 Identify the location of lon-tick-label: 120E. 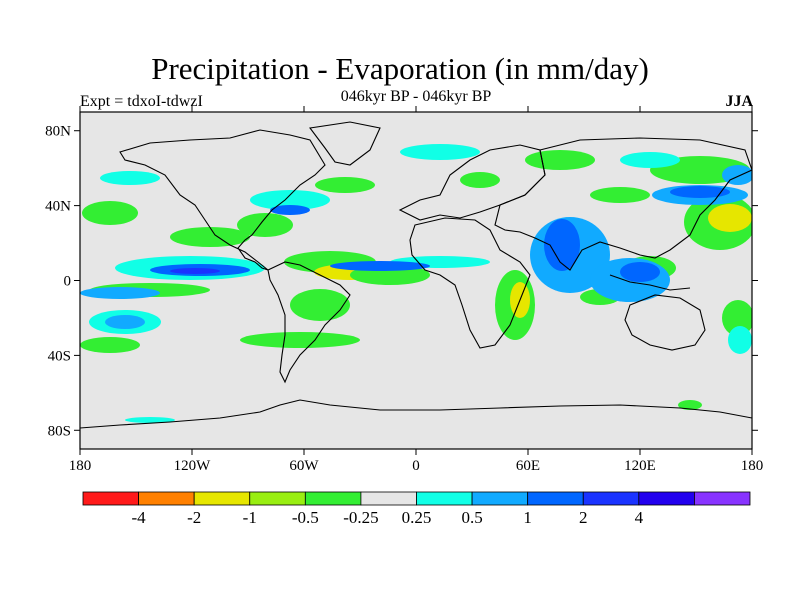
(640, 466).